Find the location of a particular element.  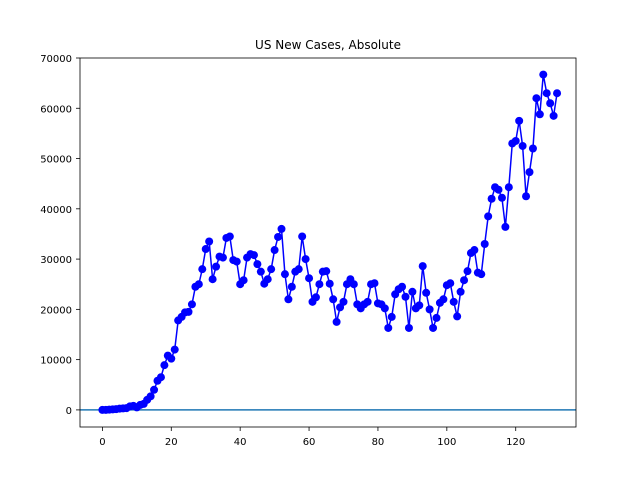

y-tick-label: 0 is located at coordinates (69, 411).